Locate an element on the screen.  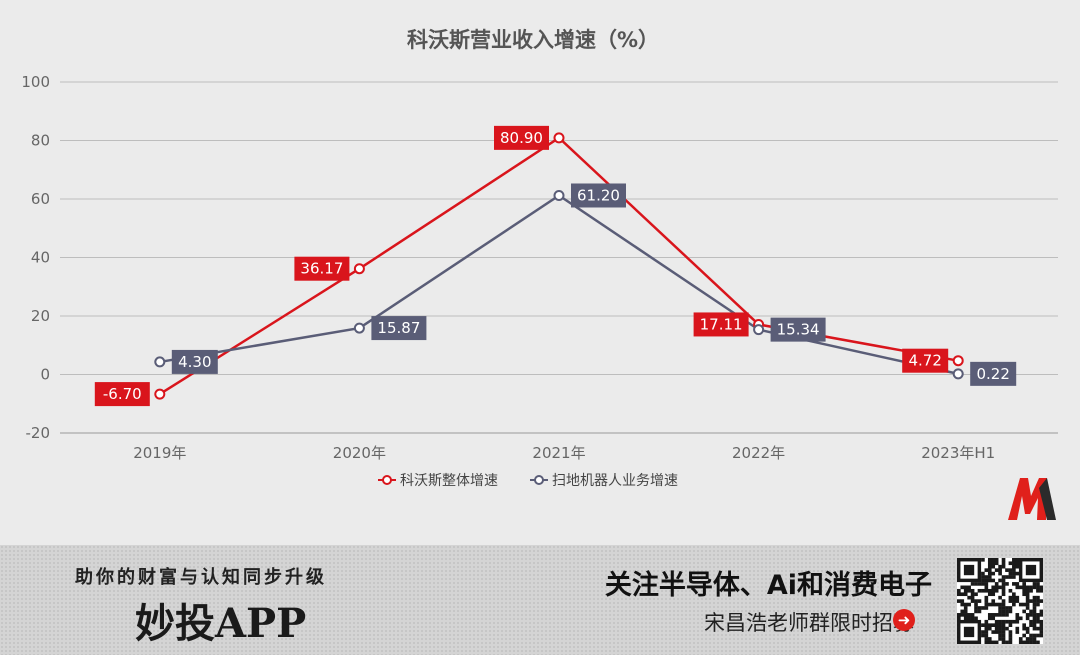
legend-item: 扫地机器人业务增速 is located at coordinates (604, 481).